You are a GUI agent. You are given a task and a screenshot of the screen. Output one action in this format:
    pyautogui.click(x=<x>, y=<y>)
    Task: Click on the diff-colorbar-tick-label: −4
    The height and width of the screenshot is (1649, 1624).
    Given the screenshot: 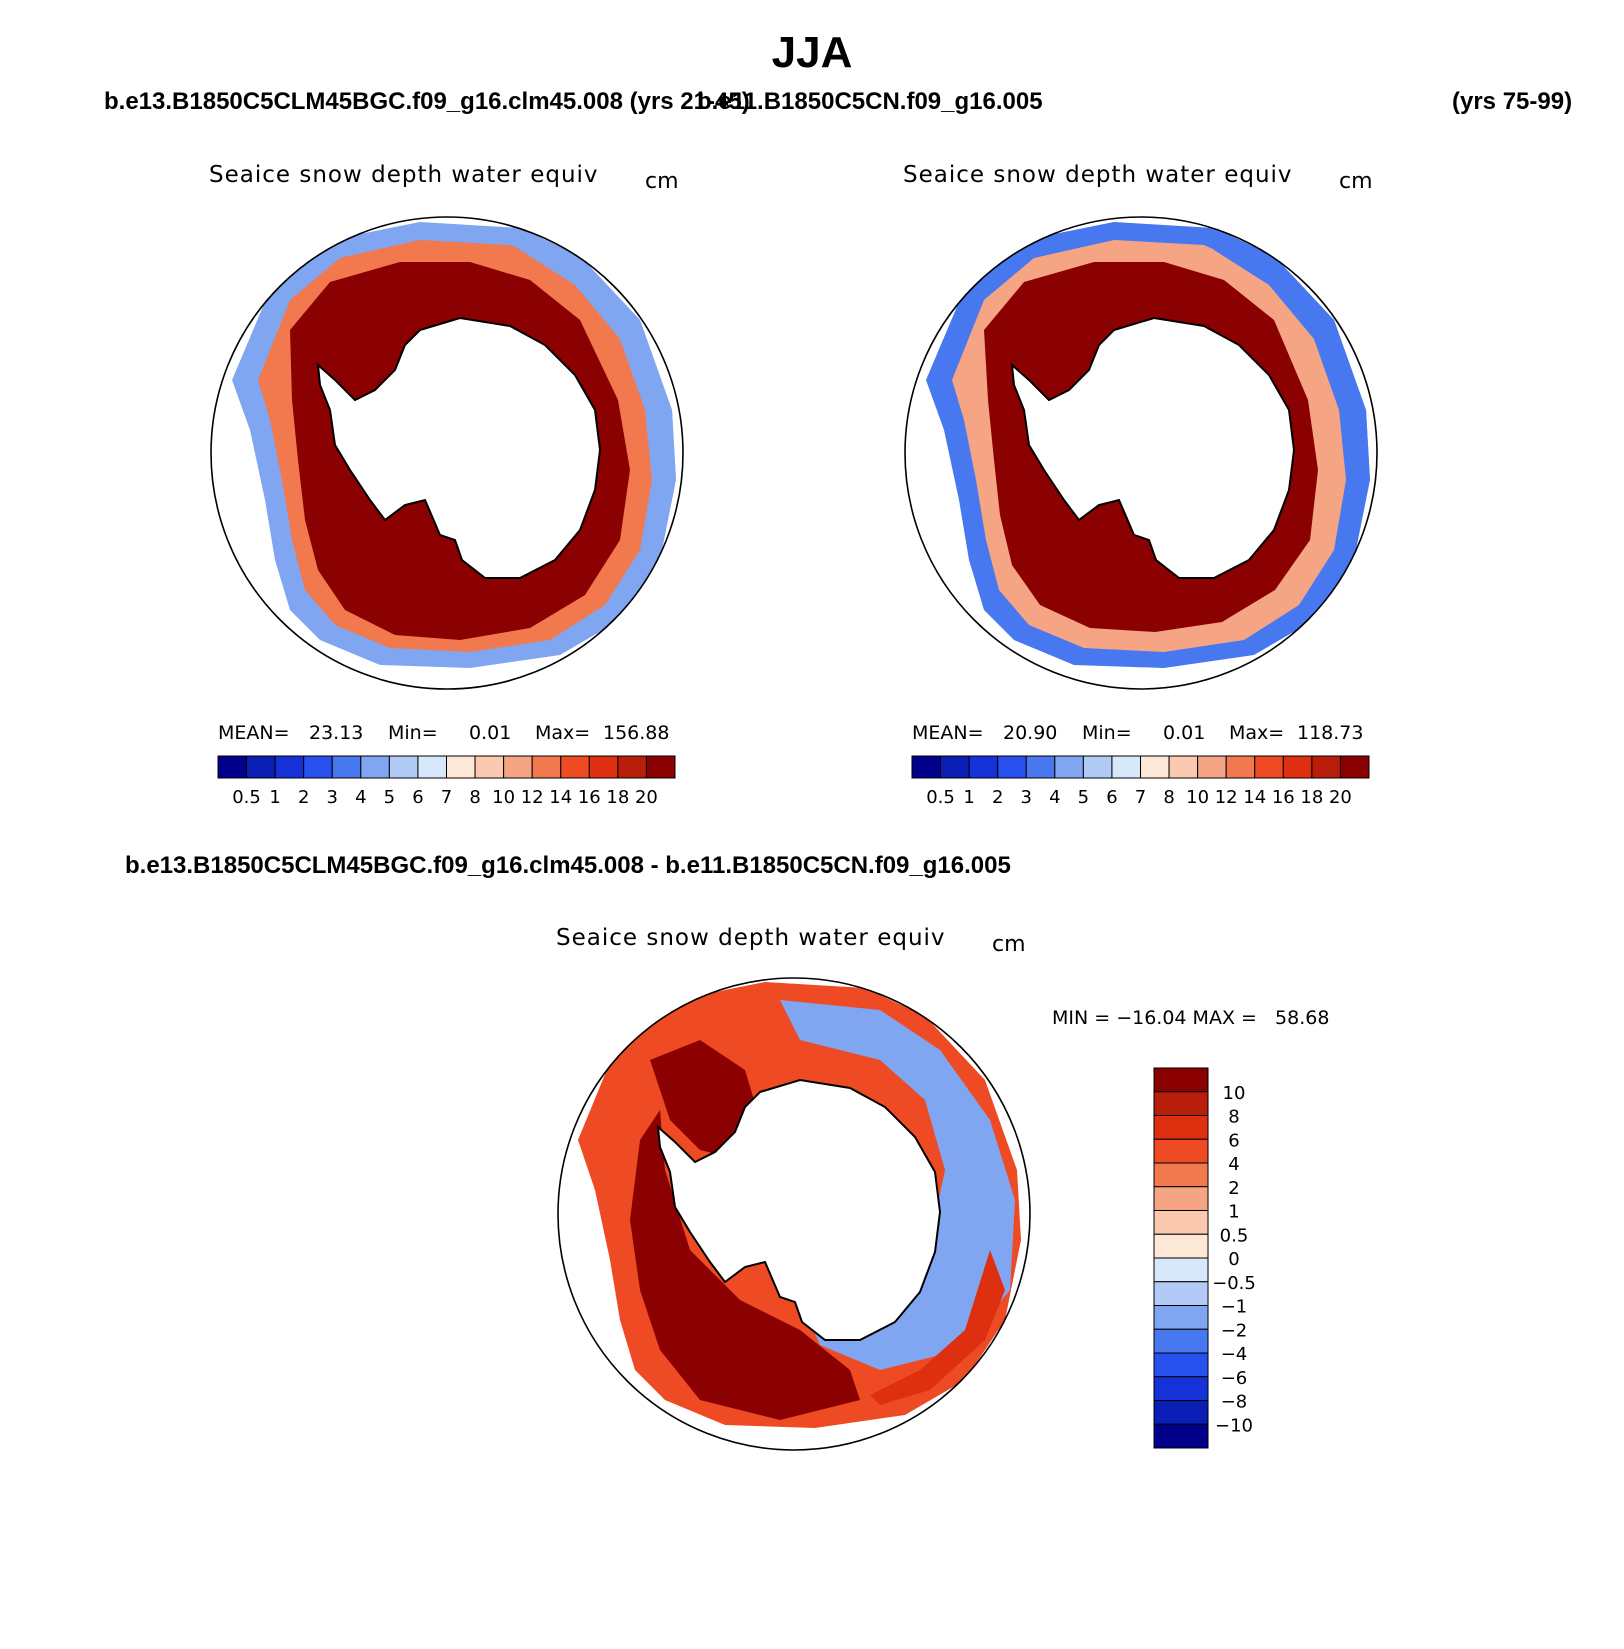 What is the action you would take?
    pyautogui.click(x=1234, y=1354)
    